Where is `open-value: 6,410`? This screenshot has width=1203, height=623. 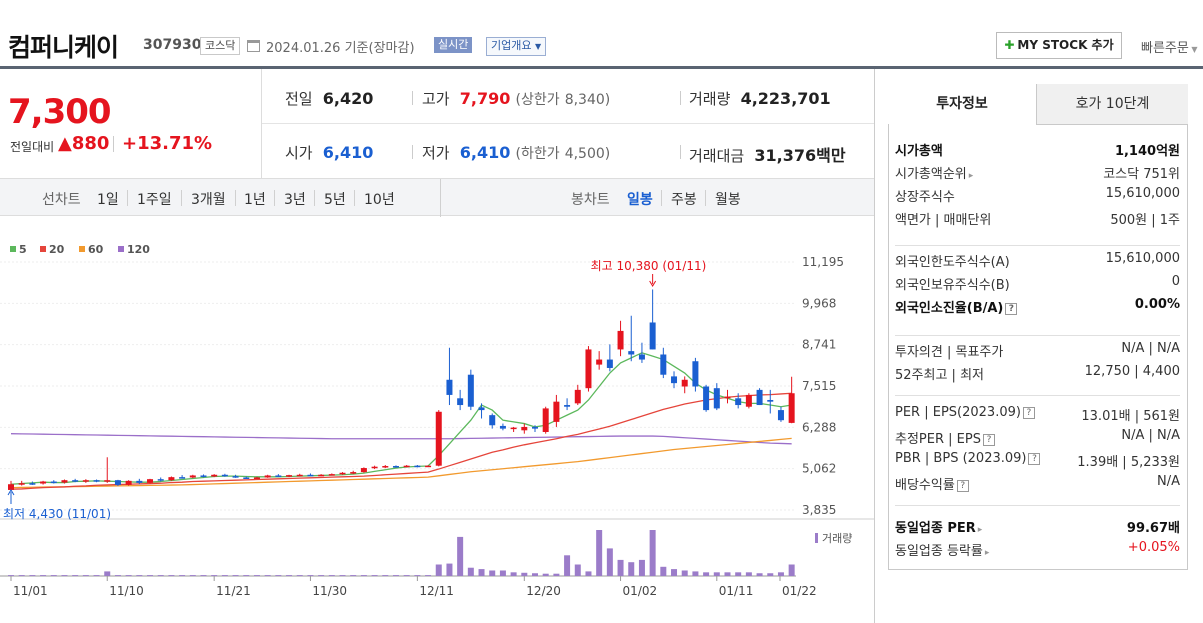
open-value: 6,410 is located at coordinates (348, 152).